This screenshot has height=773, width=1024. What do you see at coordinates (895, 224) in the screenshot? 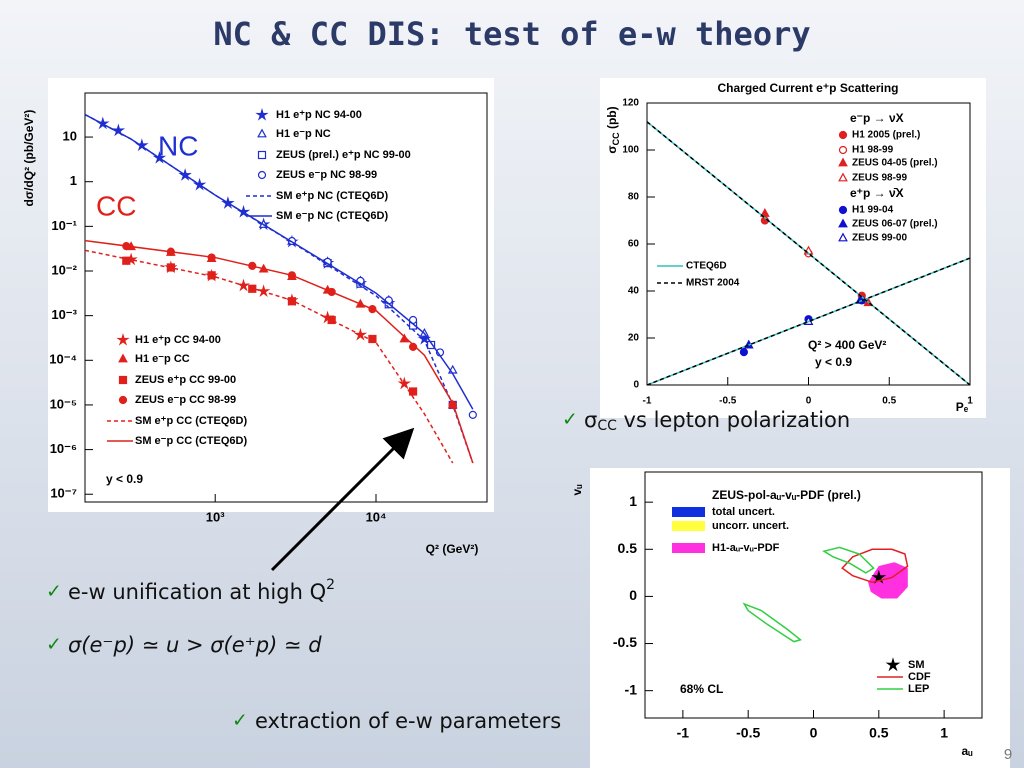
I see `legend-label: ZEUS 06-07 (prel.)` at bounding box center [895, 224].